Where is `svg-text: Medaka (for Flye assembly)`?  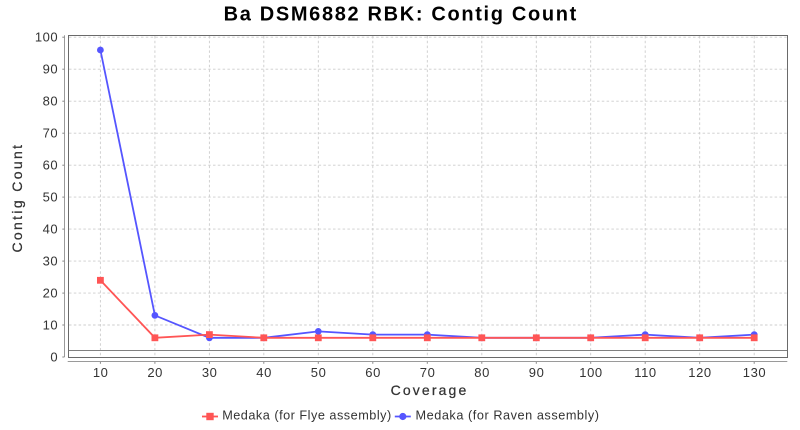 svg-text: Medaka (for Flye assembly) is located at coordinates (307, 416).